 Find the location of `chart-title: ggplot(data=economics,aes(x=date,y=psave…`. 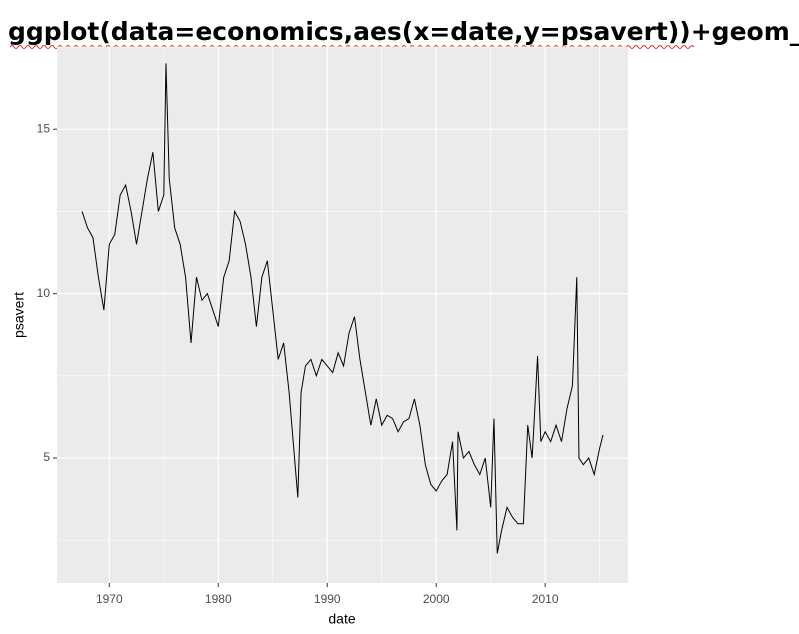

chart-title: ggplot(data=economics,aes(x=date,y=psave… is located at coordinates (403, 31).